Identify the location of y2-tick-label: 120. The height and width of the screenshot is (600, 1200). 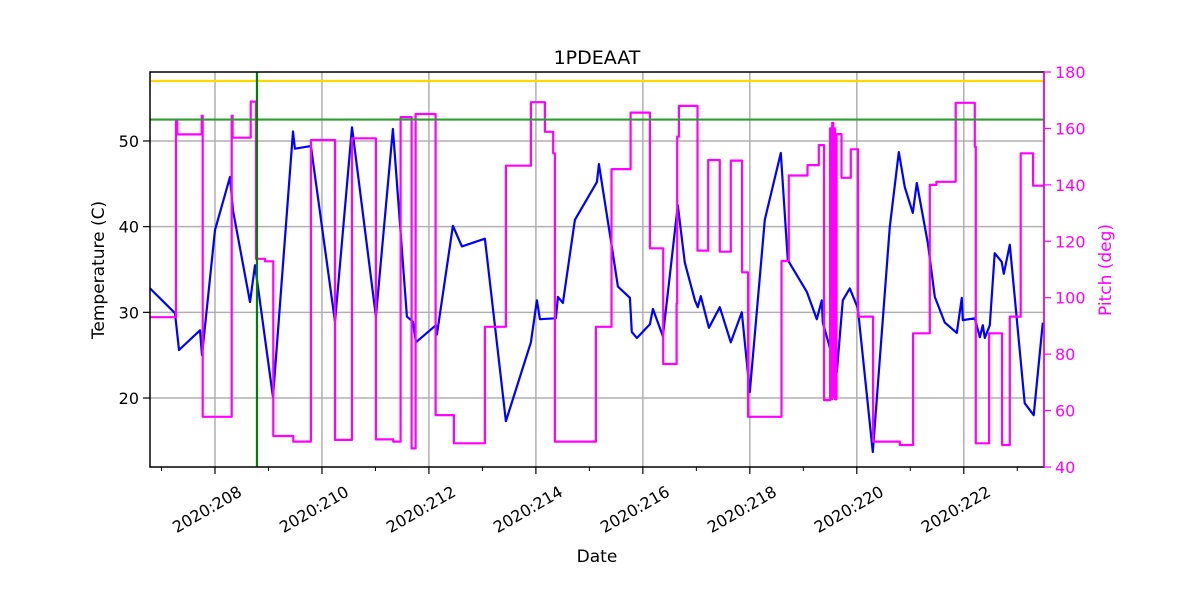
(1070, 241).